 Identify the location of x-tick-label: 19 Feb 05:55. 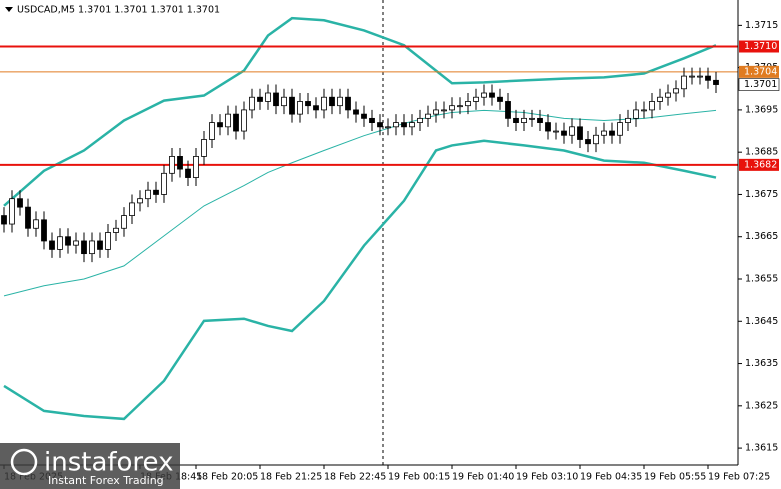
(675, 477).